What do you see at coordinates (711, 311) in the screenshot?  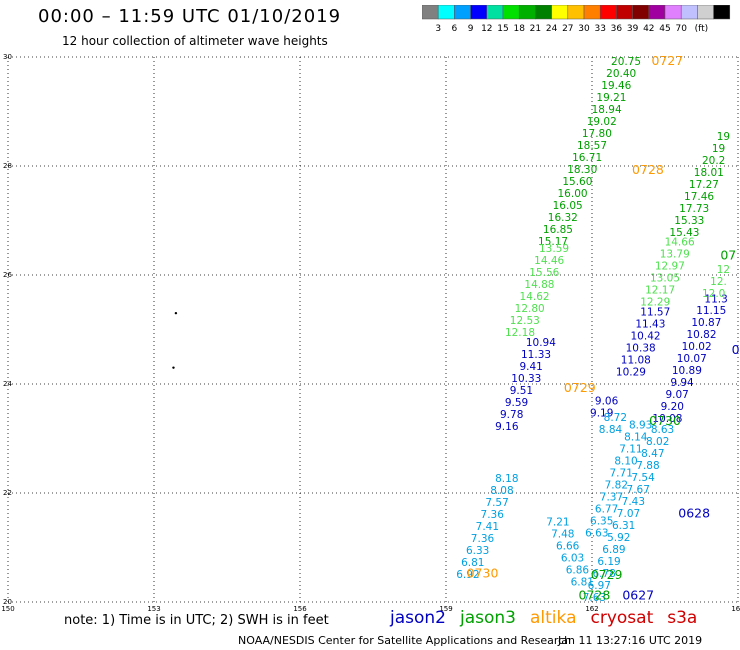 I see `wave-height-label: 11.15` at bounding box center [711, 311].